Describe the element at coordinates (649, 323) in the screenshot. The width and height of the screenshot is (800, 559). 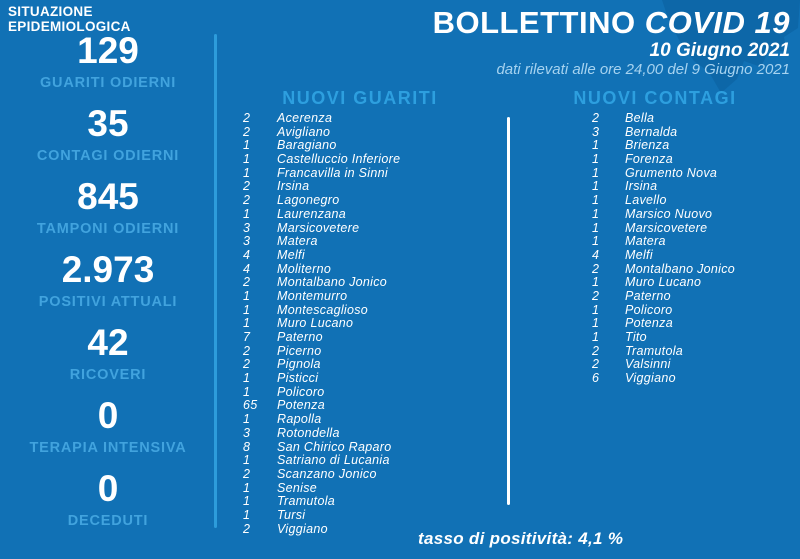
I see `town-name: Potenza` at that location.